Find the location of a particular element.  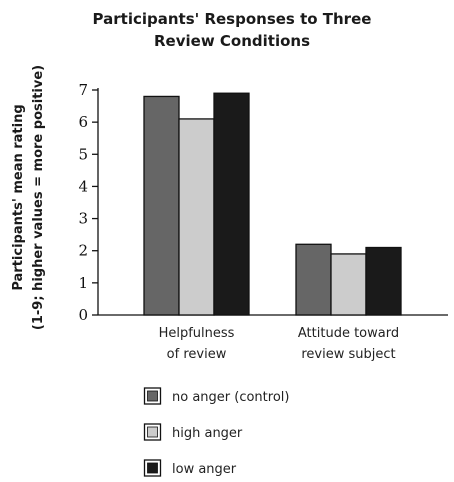

legend-label: low anger is located at coordinates (204, 469).